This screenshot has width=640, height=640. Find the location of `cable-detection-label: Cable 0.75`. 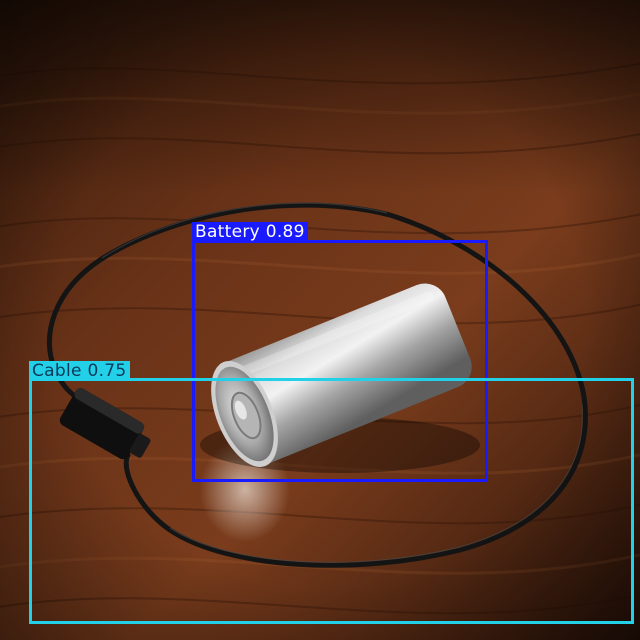

cable-detection-label: Cable 0.75 is located at coordinates (79, 371).